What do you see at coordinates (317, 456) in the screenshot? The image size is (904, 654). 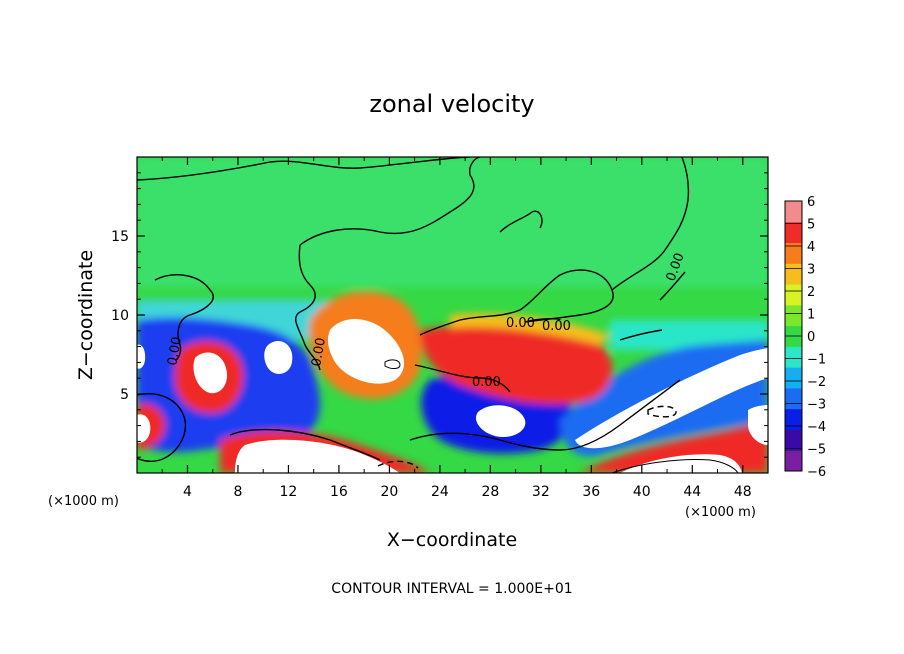 I see `white-core-lower` at bounding box center [317, 456].